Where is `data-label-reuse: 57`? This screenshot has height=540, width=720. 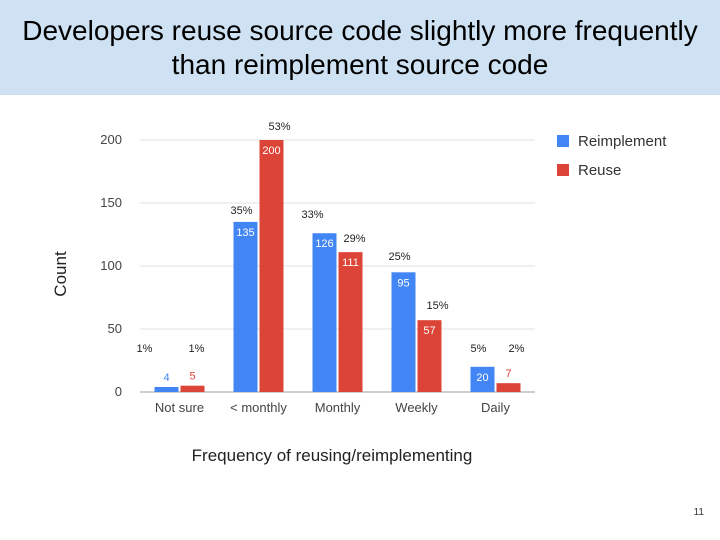 data-label-reuse: 57 is located at coordinates (429, 331).